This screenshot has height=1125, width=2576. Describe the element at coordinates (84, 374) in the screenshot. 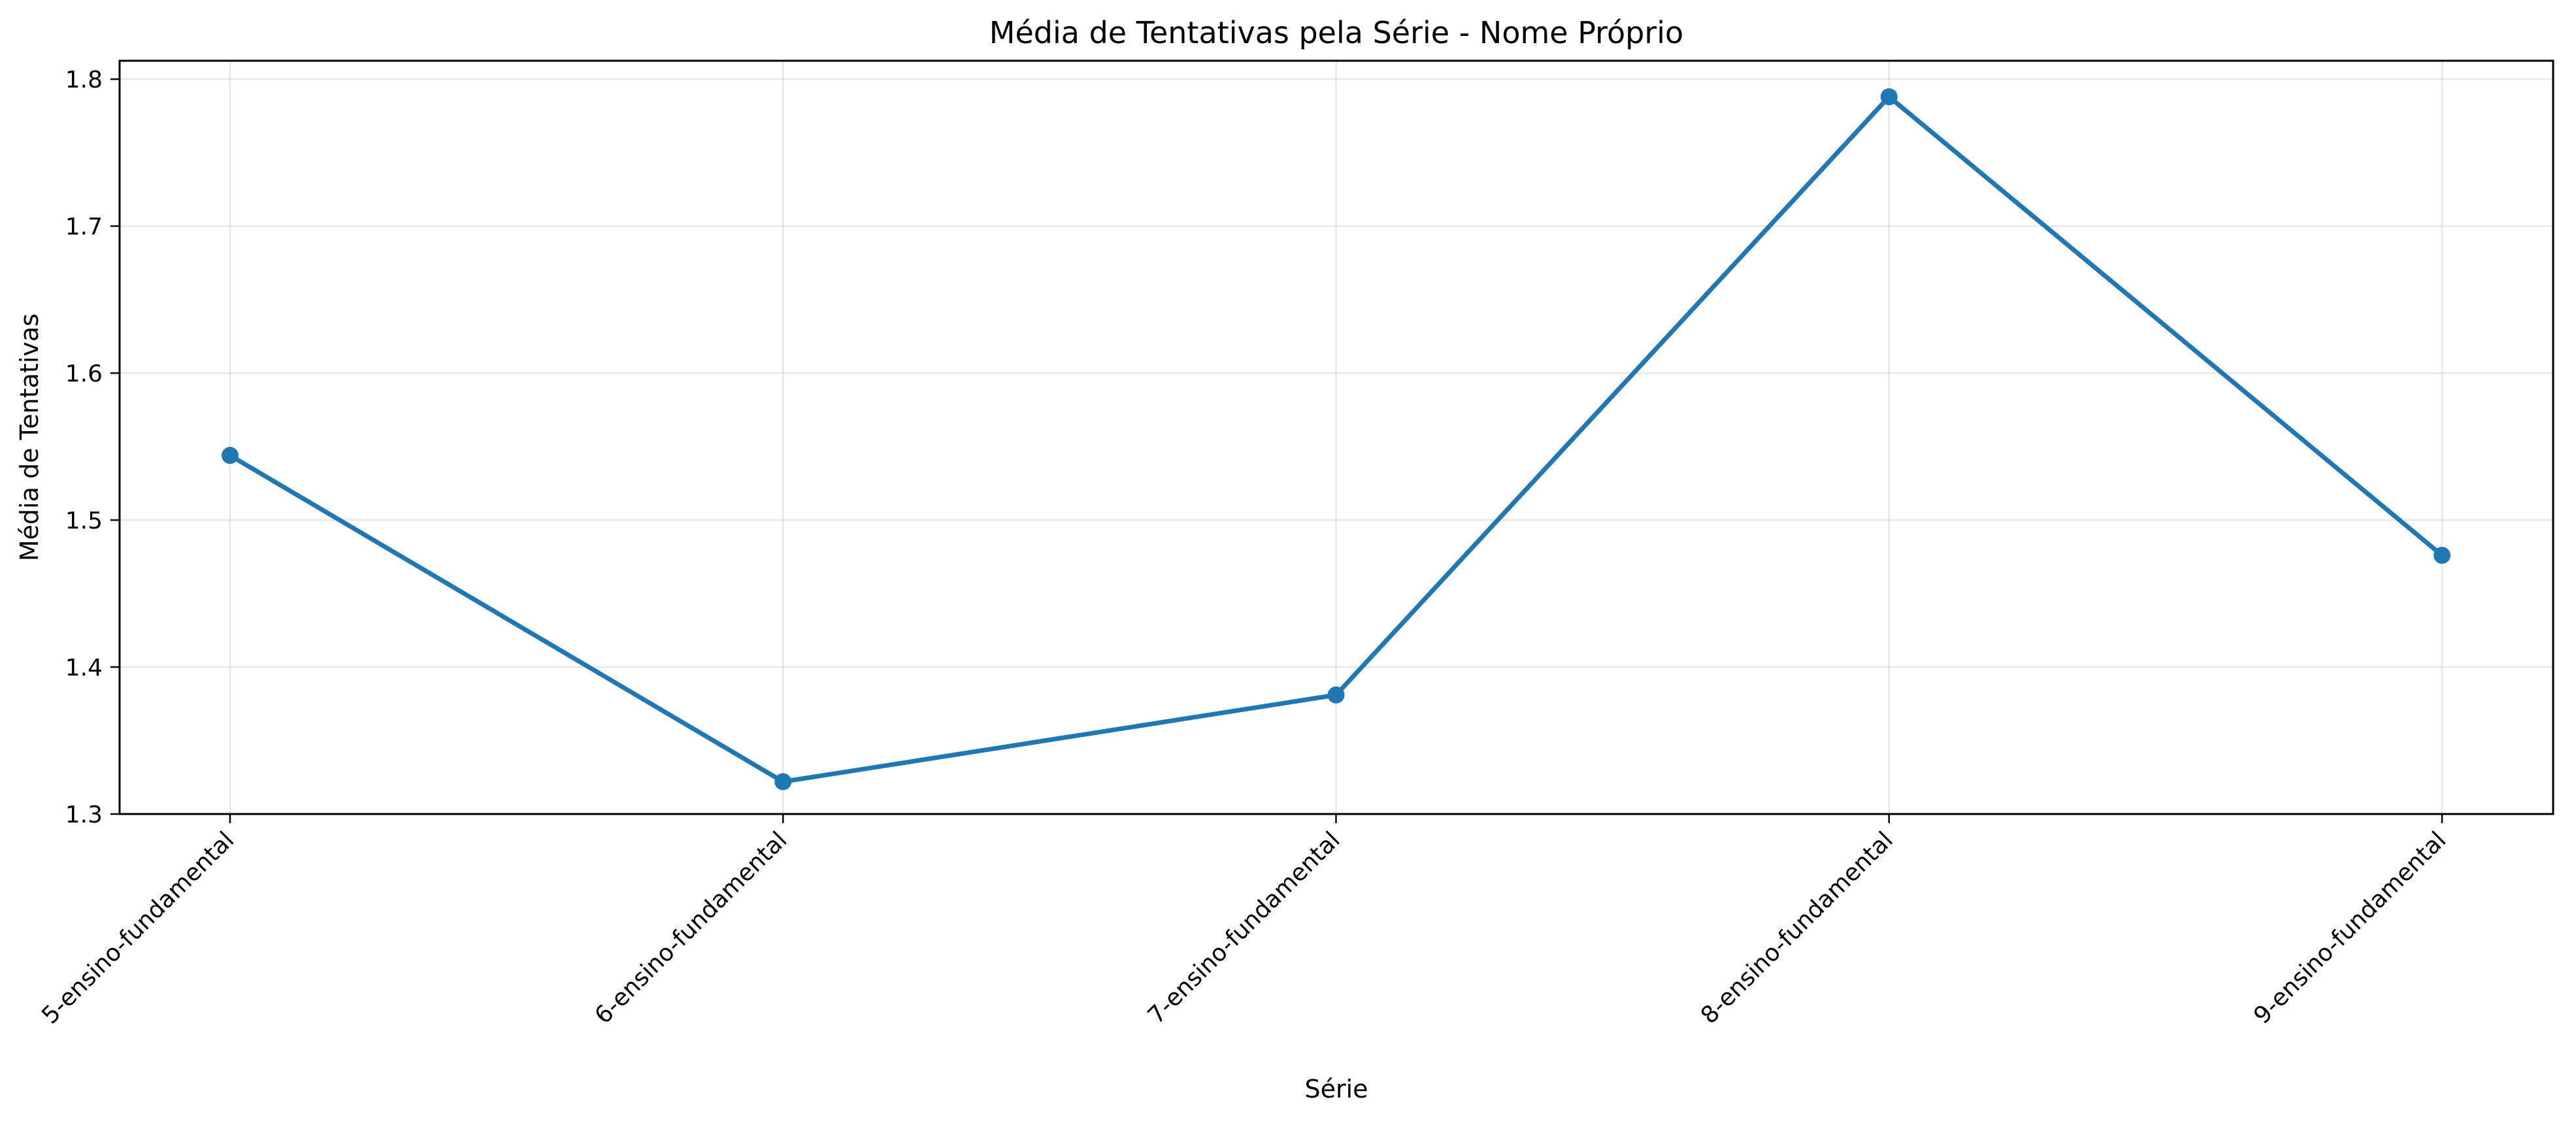

I see `y-tick-label: 1.6` at that location.